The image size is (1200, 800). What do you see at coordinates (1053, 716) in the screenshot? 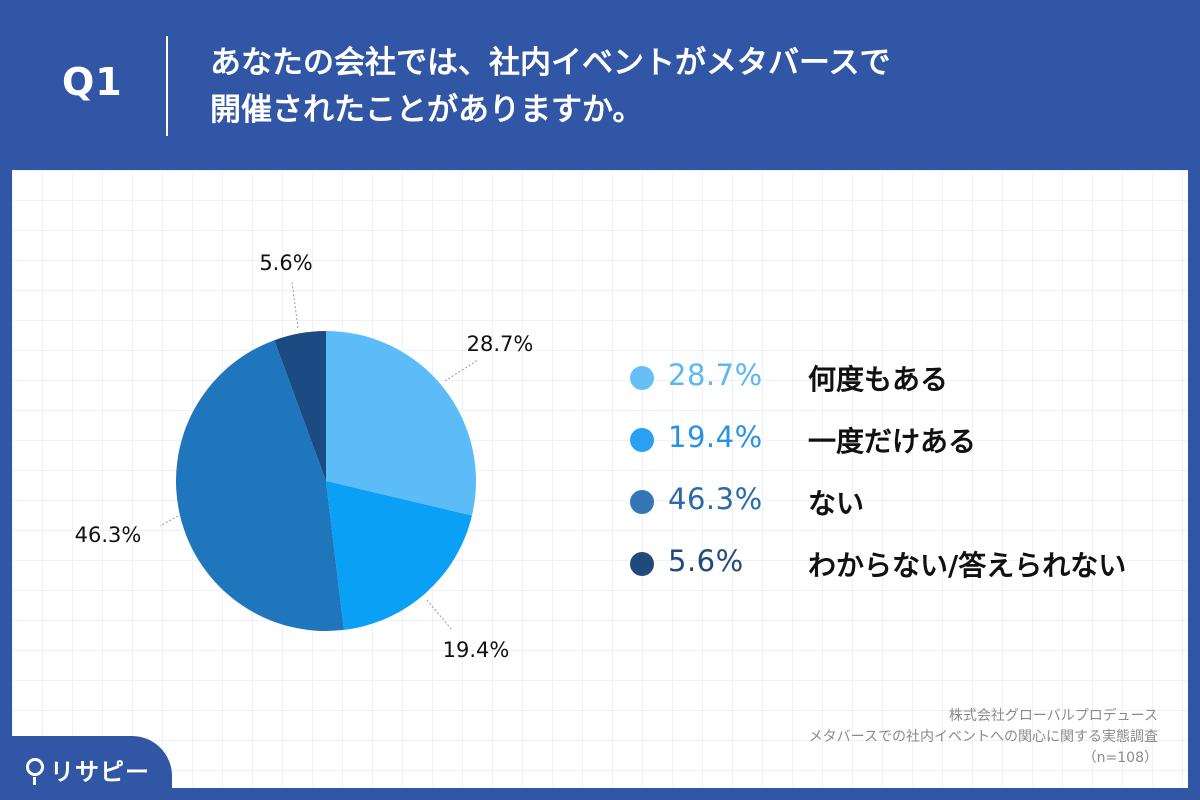
I see `source-company: 株式会社グローバルプロデュース` at bounding box center [1053, 716].